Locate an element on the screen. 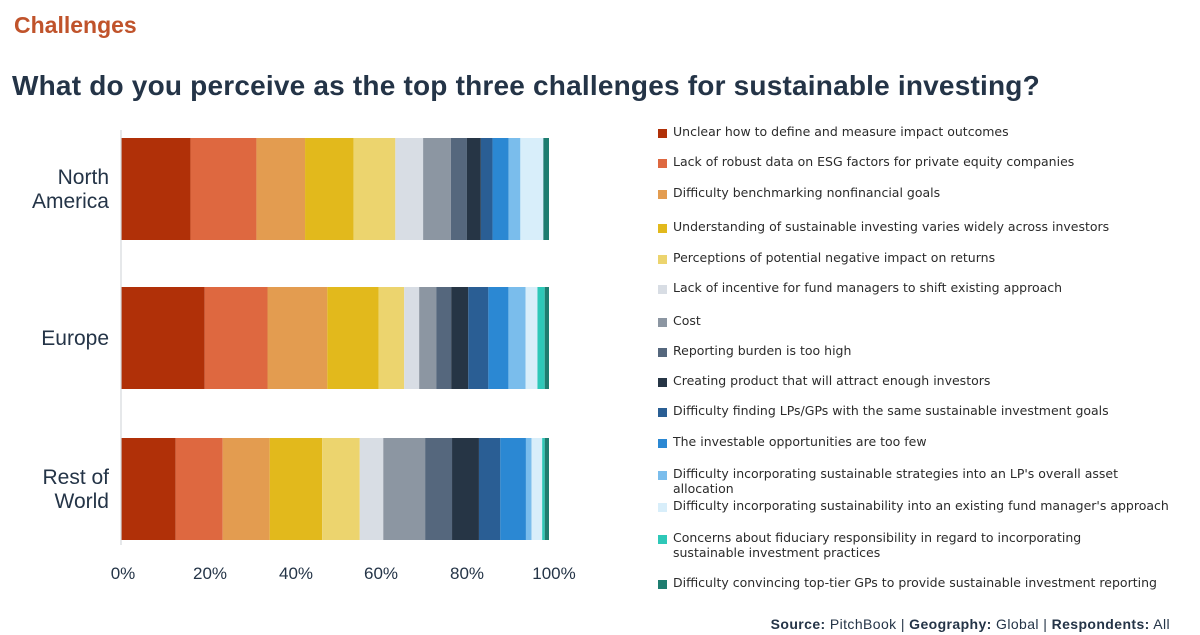 This screenshot has width=1200, height=635. x-tick-label: 0% is located at coordinates (123, 573).